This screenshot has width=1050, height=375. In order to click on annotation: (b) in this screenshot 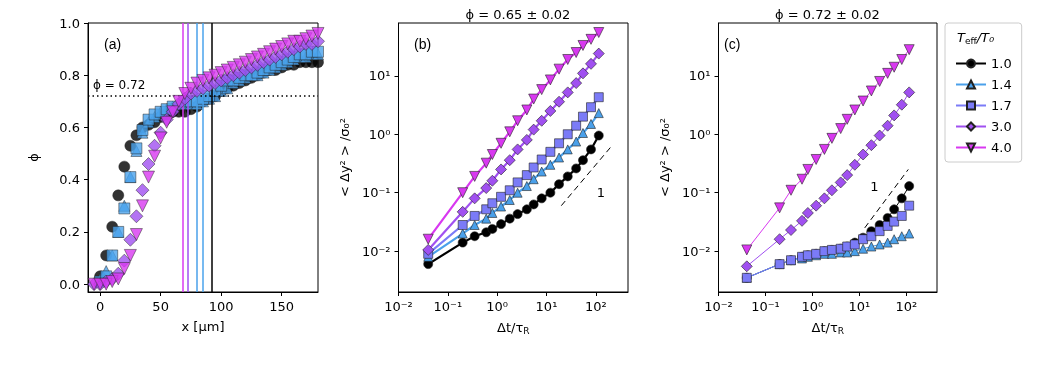, I will do `click(423, 44)`.